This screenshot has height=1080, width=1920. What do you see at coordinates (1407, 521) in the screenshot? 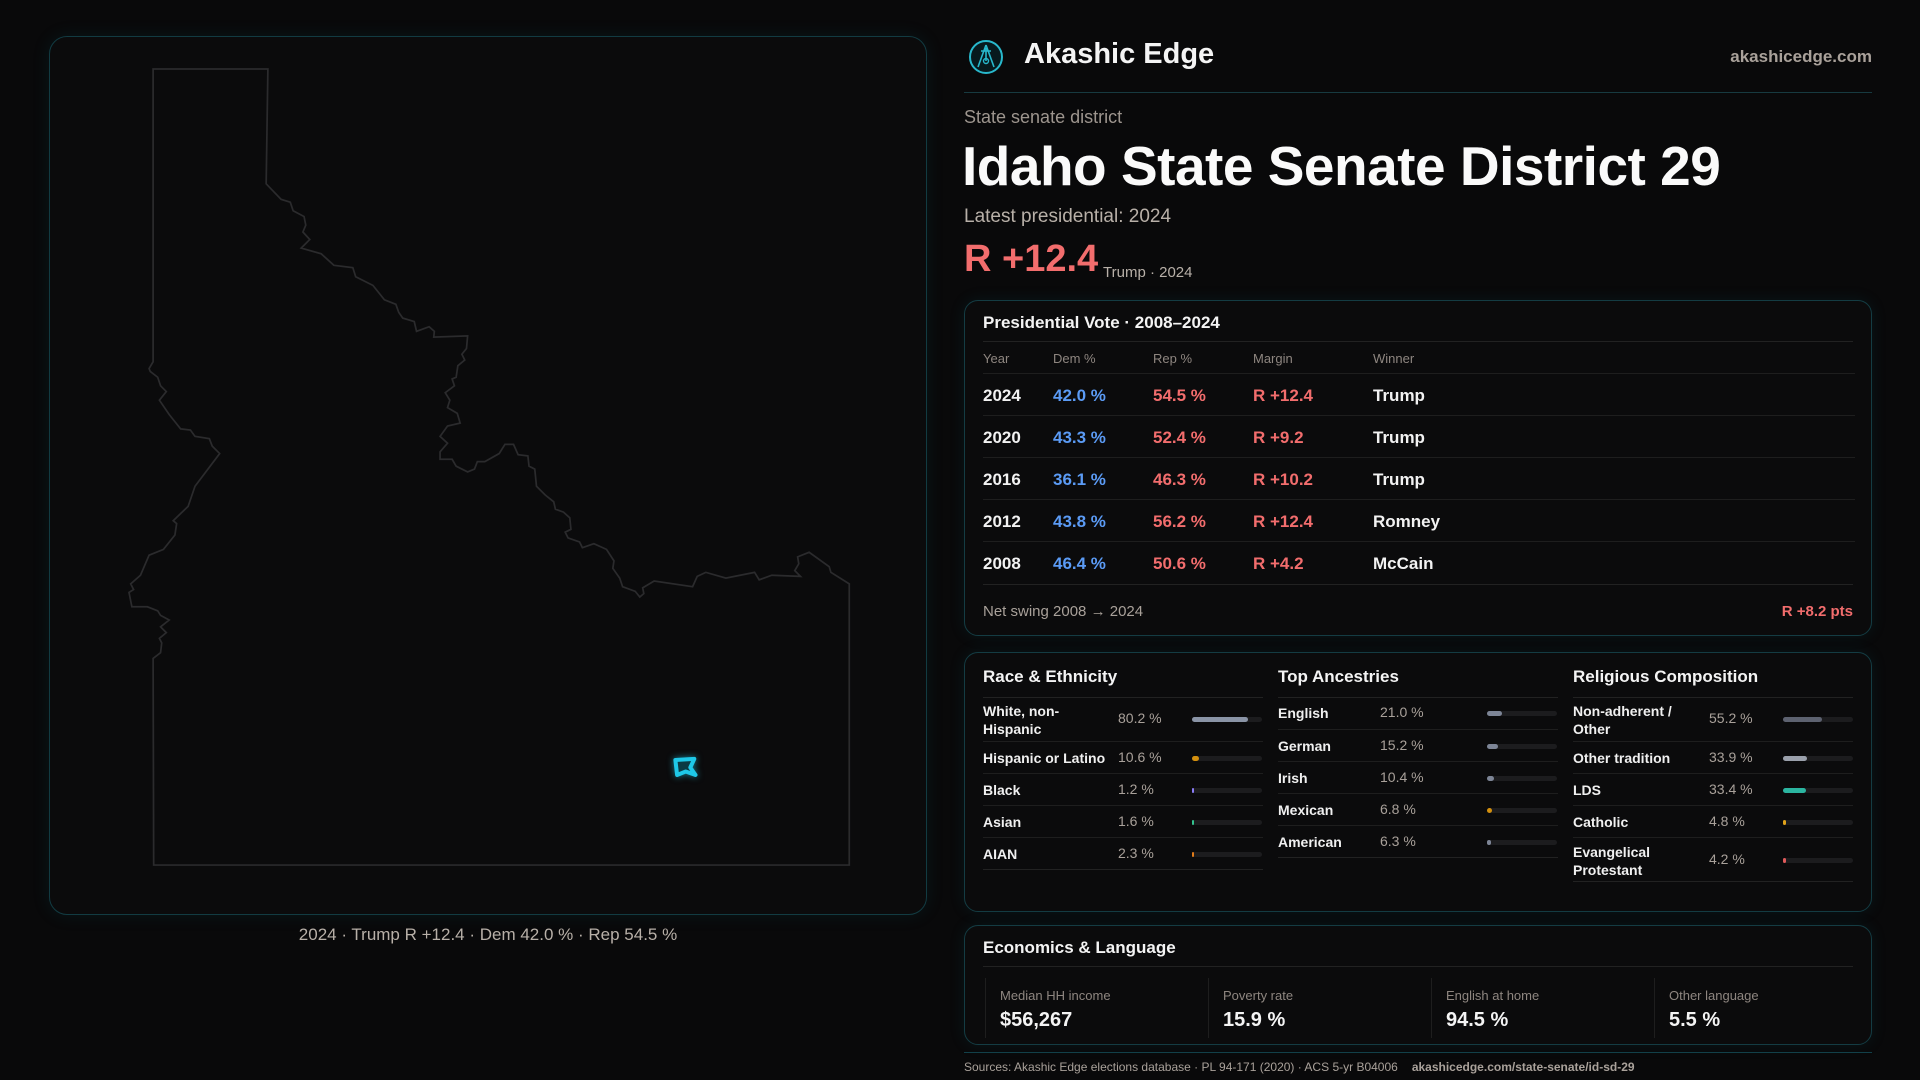
I see `cell-winner: Romney` at bounding box center [1407, 521].